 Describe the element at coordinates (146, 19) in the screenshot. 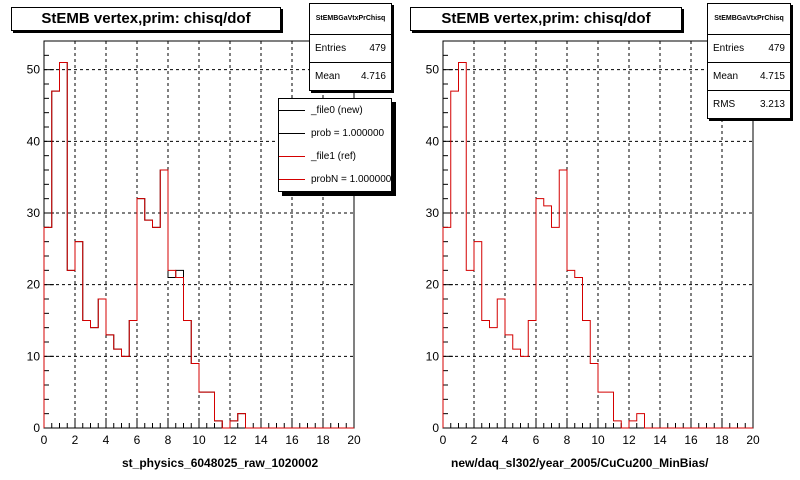

I see `panel1-title: StEMB vertex,prim: chisq/dof` at that location.